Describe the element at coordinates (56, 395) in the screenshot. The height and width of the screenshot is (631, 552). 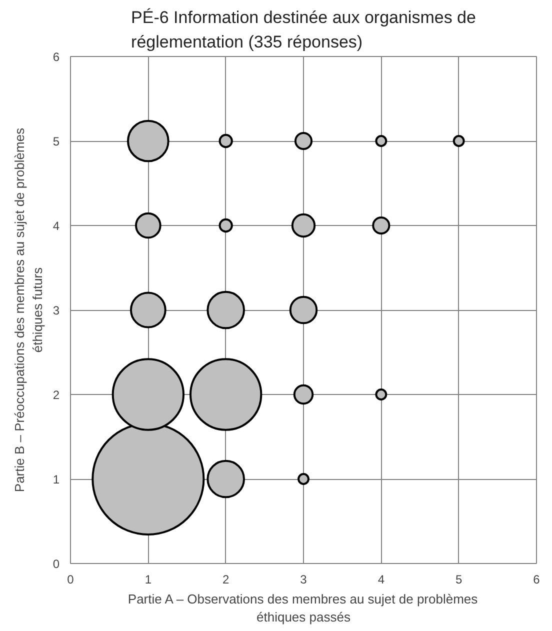
I see `y-tick-label: 2` at that location.